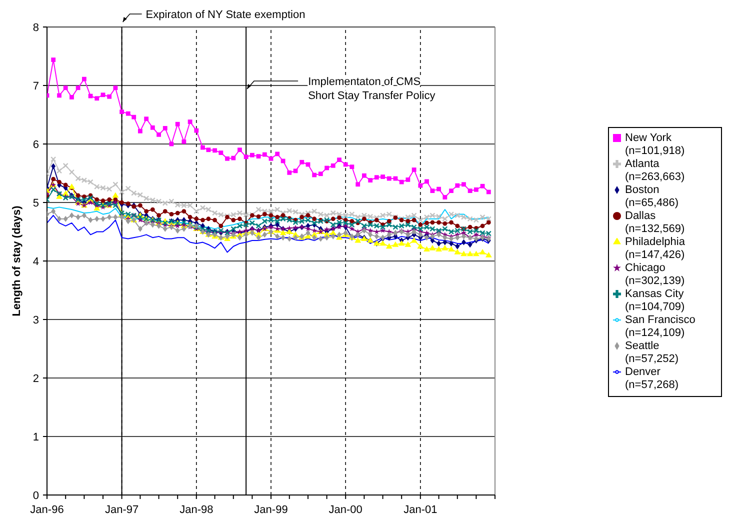  Describe the element at coordinates (655, 301) in the screenshot. I see `legend-label: Kansas City (n=104,709)` at that location.